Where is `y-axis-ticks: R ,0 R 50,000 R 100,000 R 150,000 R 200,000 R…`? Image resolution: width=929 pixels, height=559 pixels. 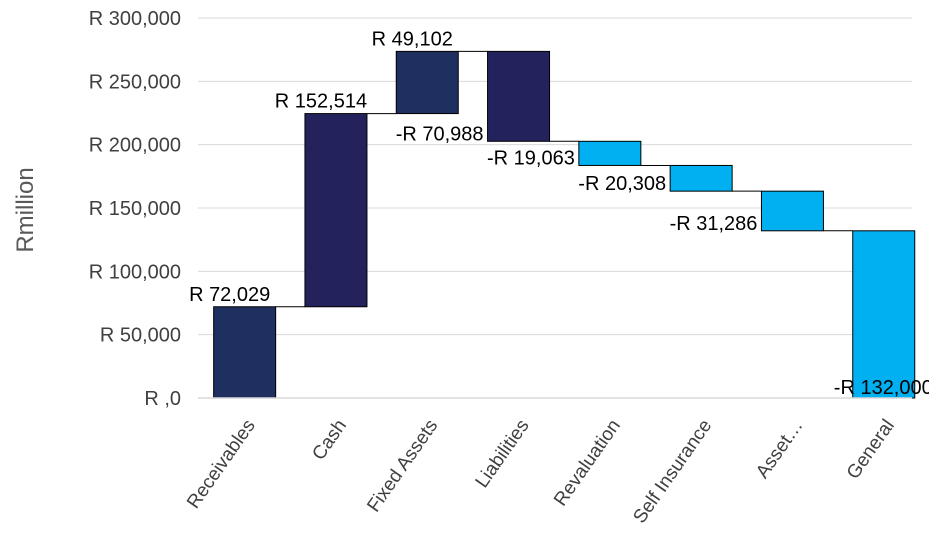
y-axis-ticks: R ,0 R 50,000 R 100,000 R 150,000 R 200,000 R… is located at coordinates (135, 209).